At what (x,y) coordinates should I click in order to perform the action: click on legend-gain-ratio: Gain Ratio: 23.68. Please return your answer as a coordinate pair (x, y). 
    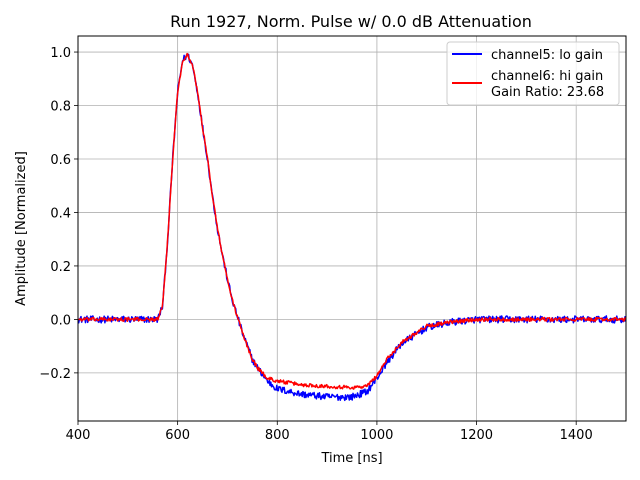
    Looking at the image, I should click on (547, 92).